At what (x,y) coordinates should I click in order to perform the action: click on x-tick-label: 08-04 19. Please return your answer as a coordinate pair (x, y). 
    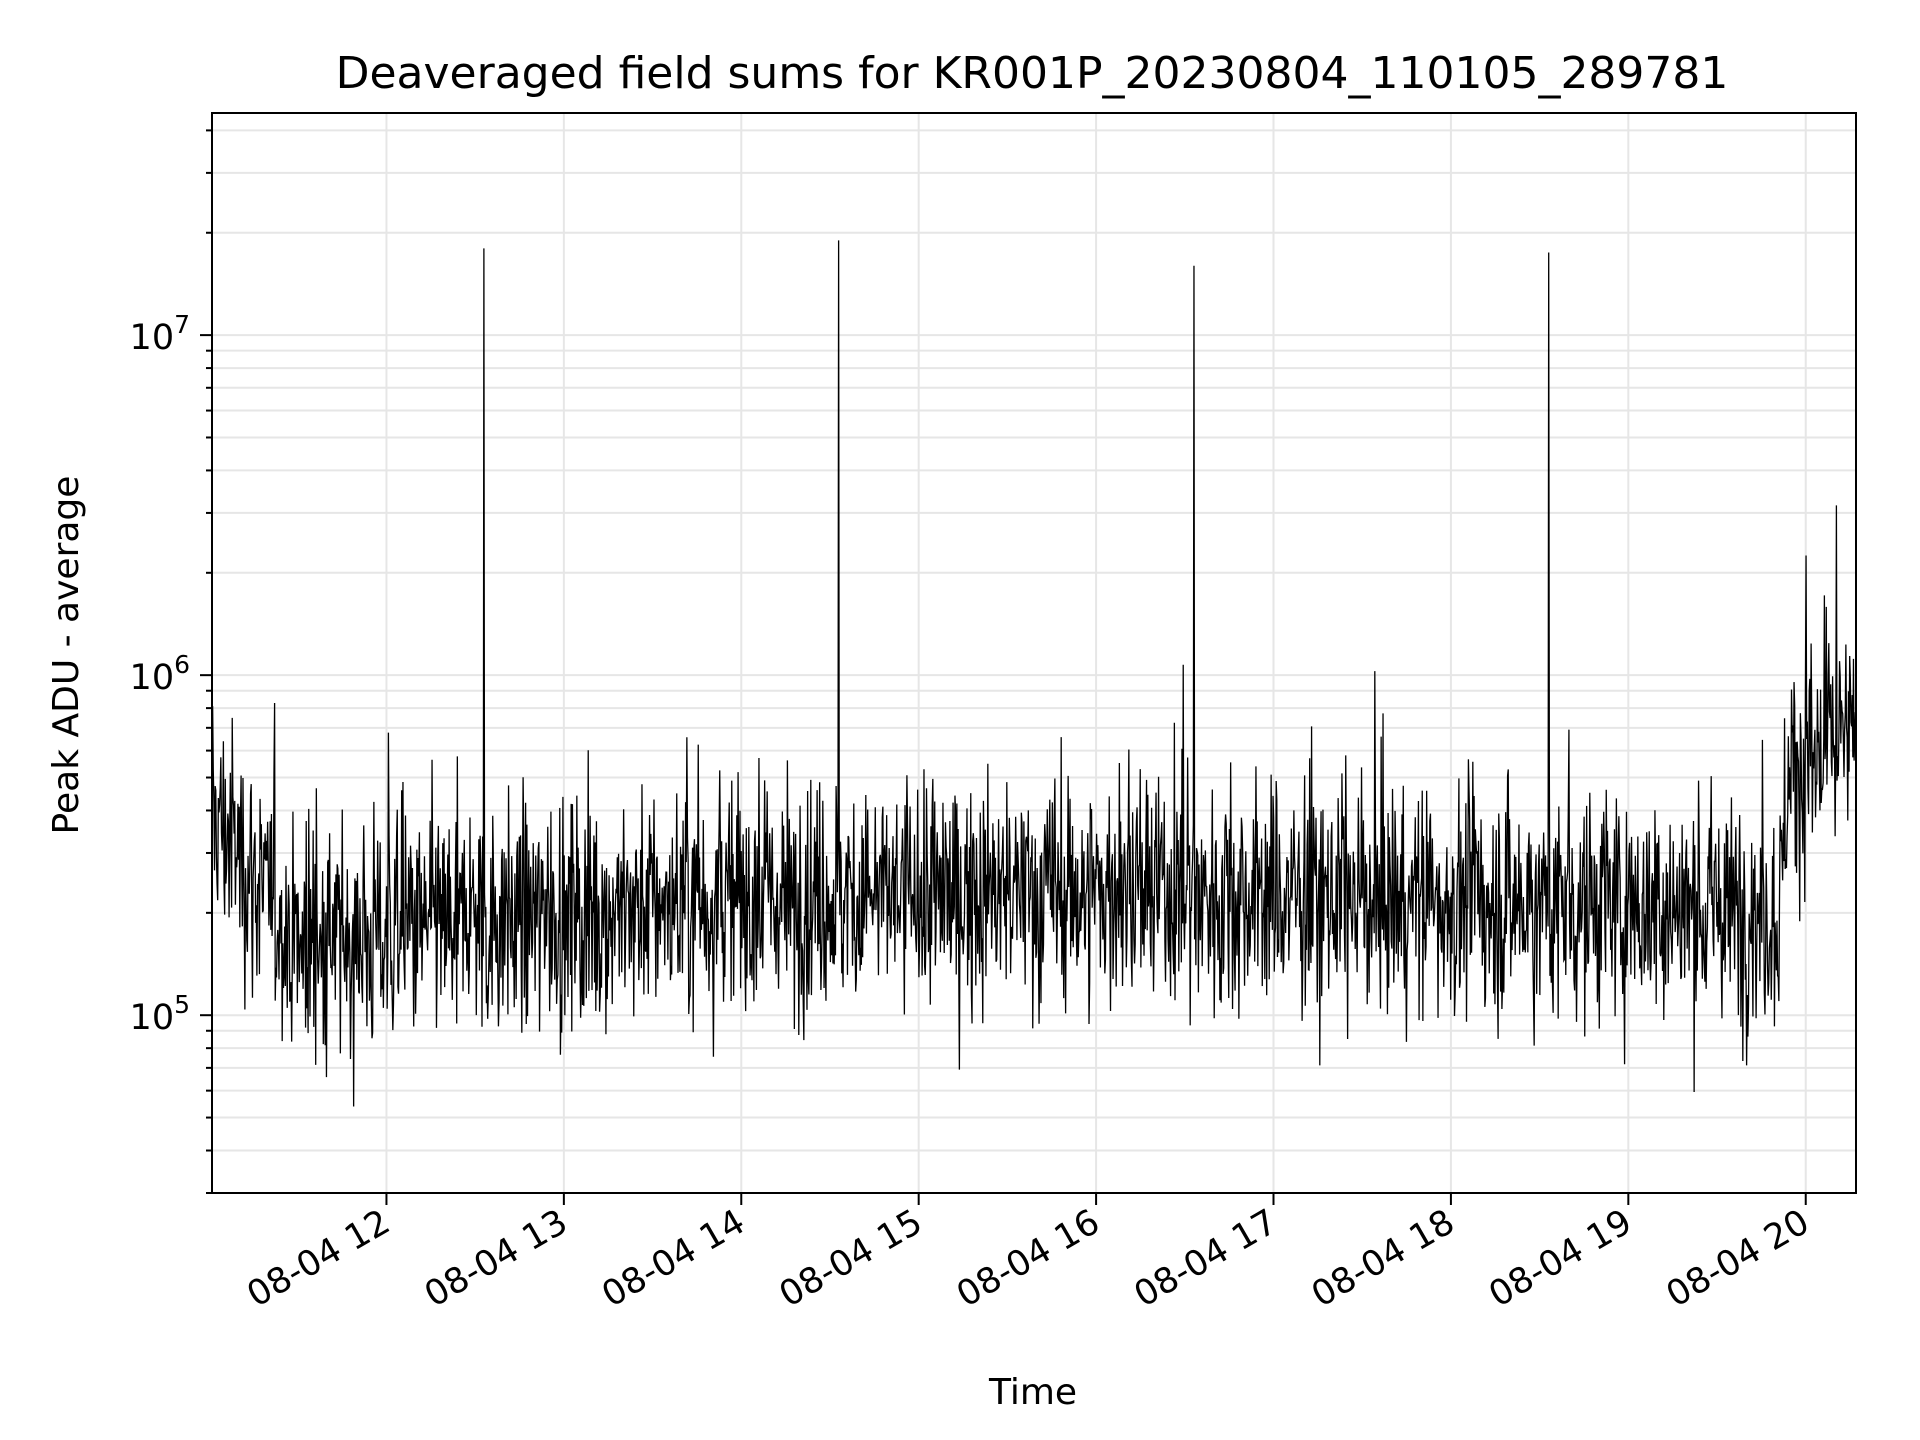
    Looking at the image, I should click on (1561, 1258).